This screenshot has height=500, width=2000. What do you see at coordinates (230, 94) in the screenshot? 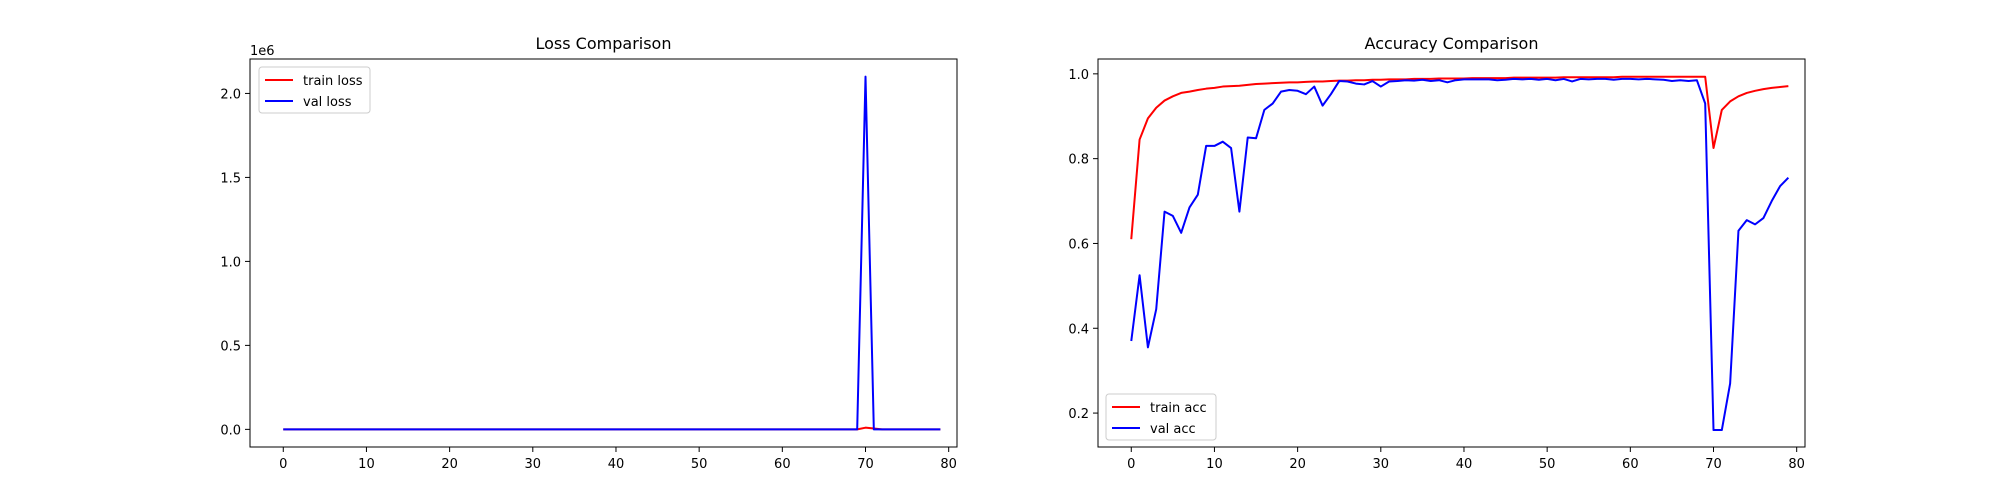
I see `loss-y-tick-label: 2.0` at bounding box center [230, 94].